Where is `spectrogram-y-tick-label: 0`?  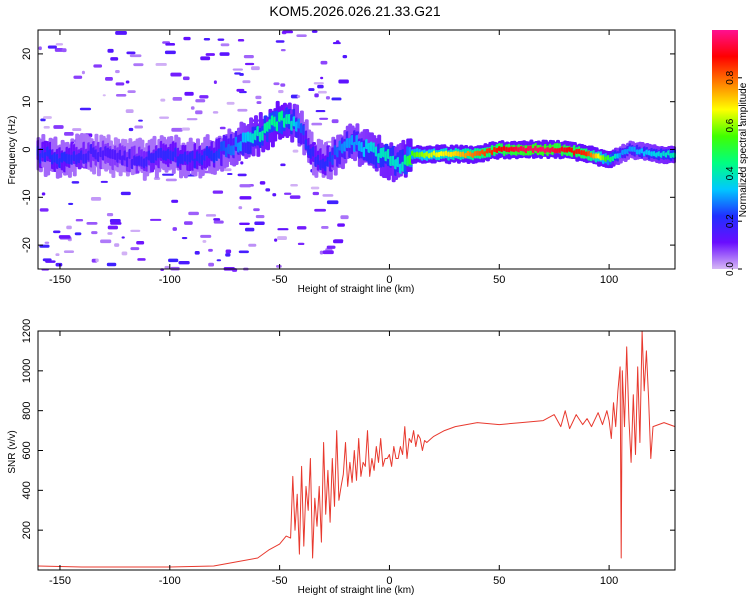
spectrogram-y-tick-label: 0 is located at coordinates (27, 149).